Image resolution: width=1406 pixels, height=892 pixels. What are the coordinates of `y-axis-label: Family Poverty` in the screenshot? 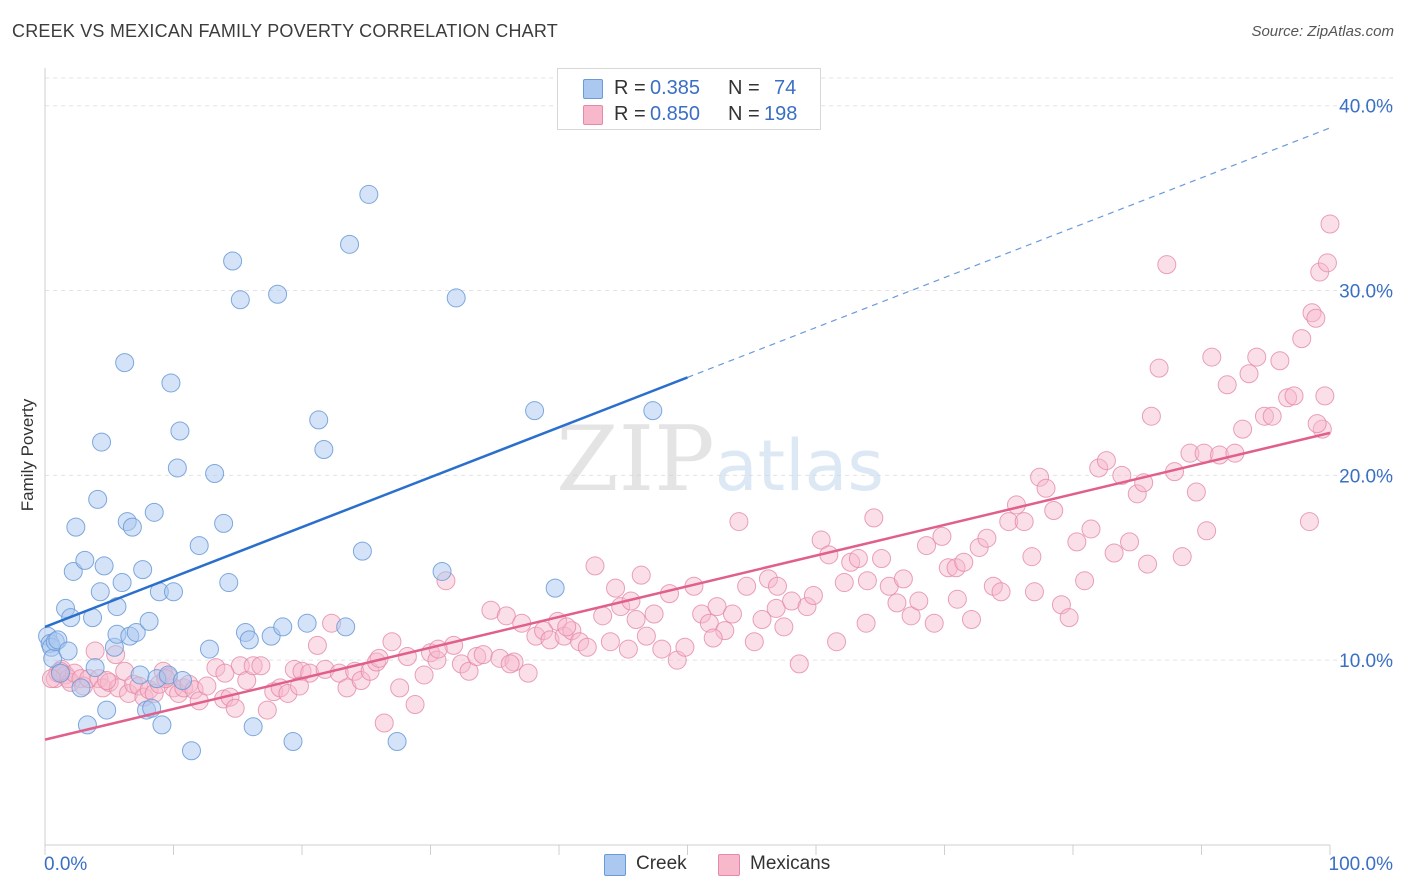 It's located at (27, 455).